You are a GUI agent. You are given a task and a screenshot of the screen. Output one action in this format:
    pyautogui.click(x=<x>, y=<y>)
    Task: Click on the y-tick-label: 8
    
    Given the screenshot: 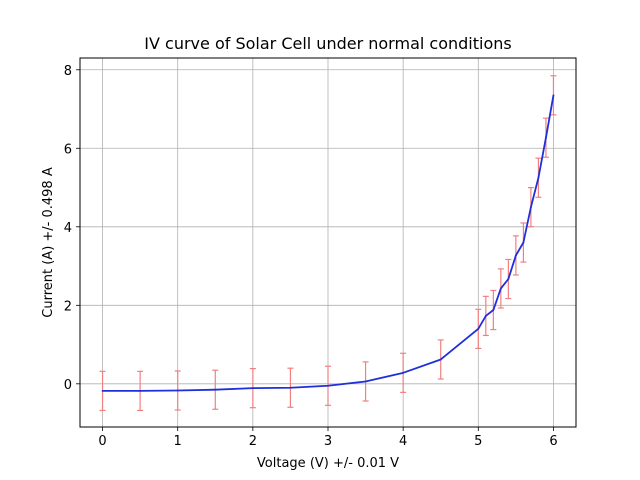 What is the action you would take?
    pyautogui.click(x=68, y=71)
    